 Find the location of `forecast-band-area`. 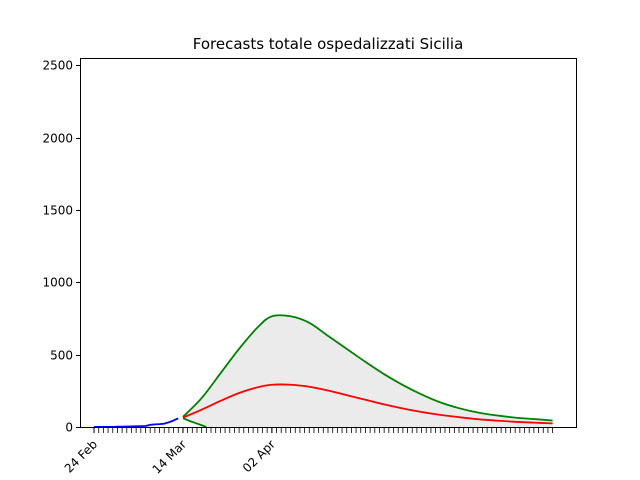

forecast-band-area is located at coordinates (367, 371).